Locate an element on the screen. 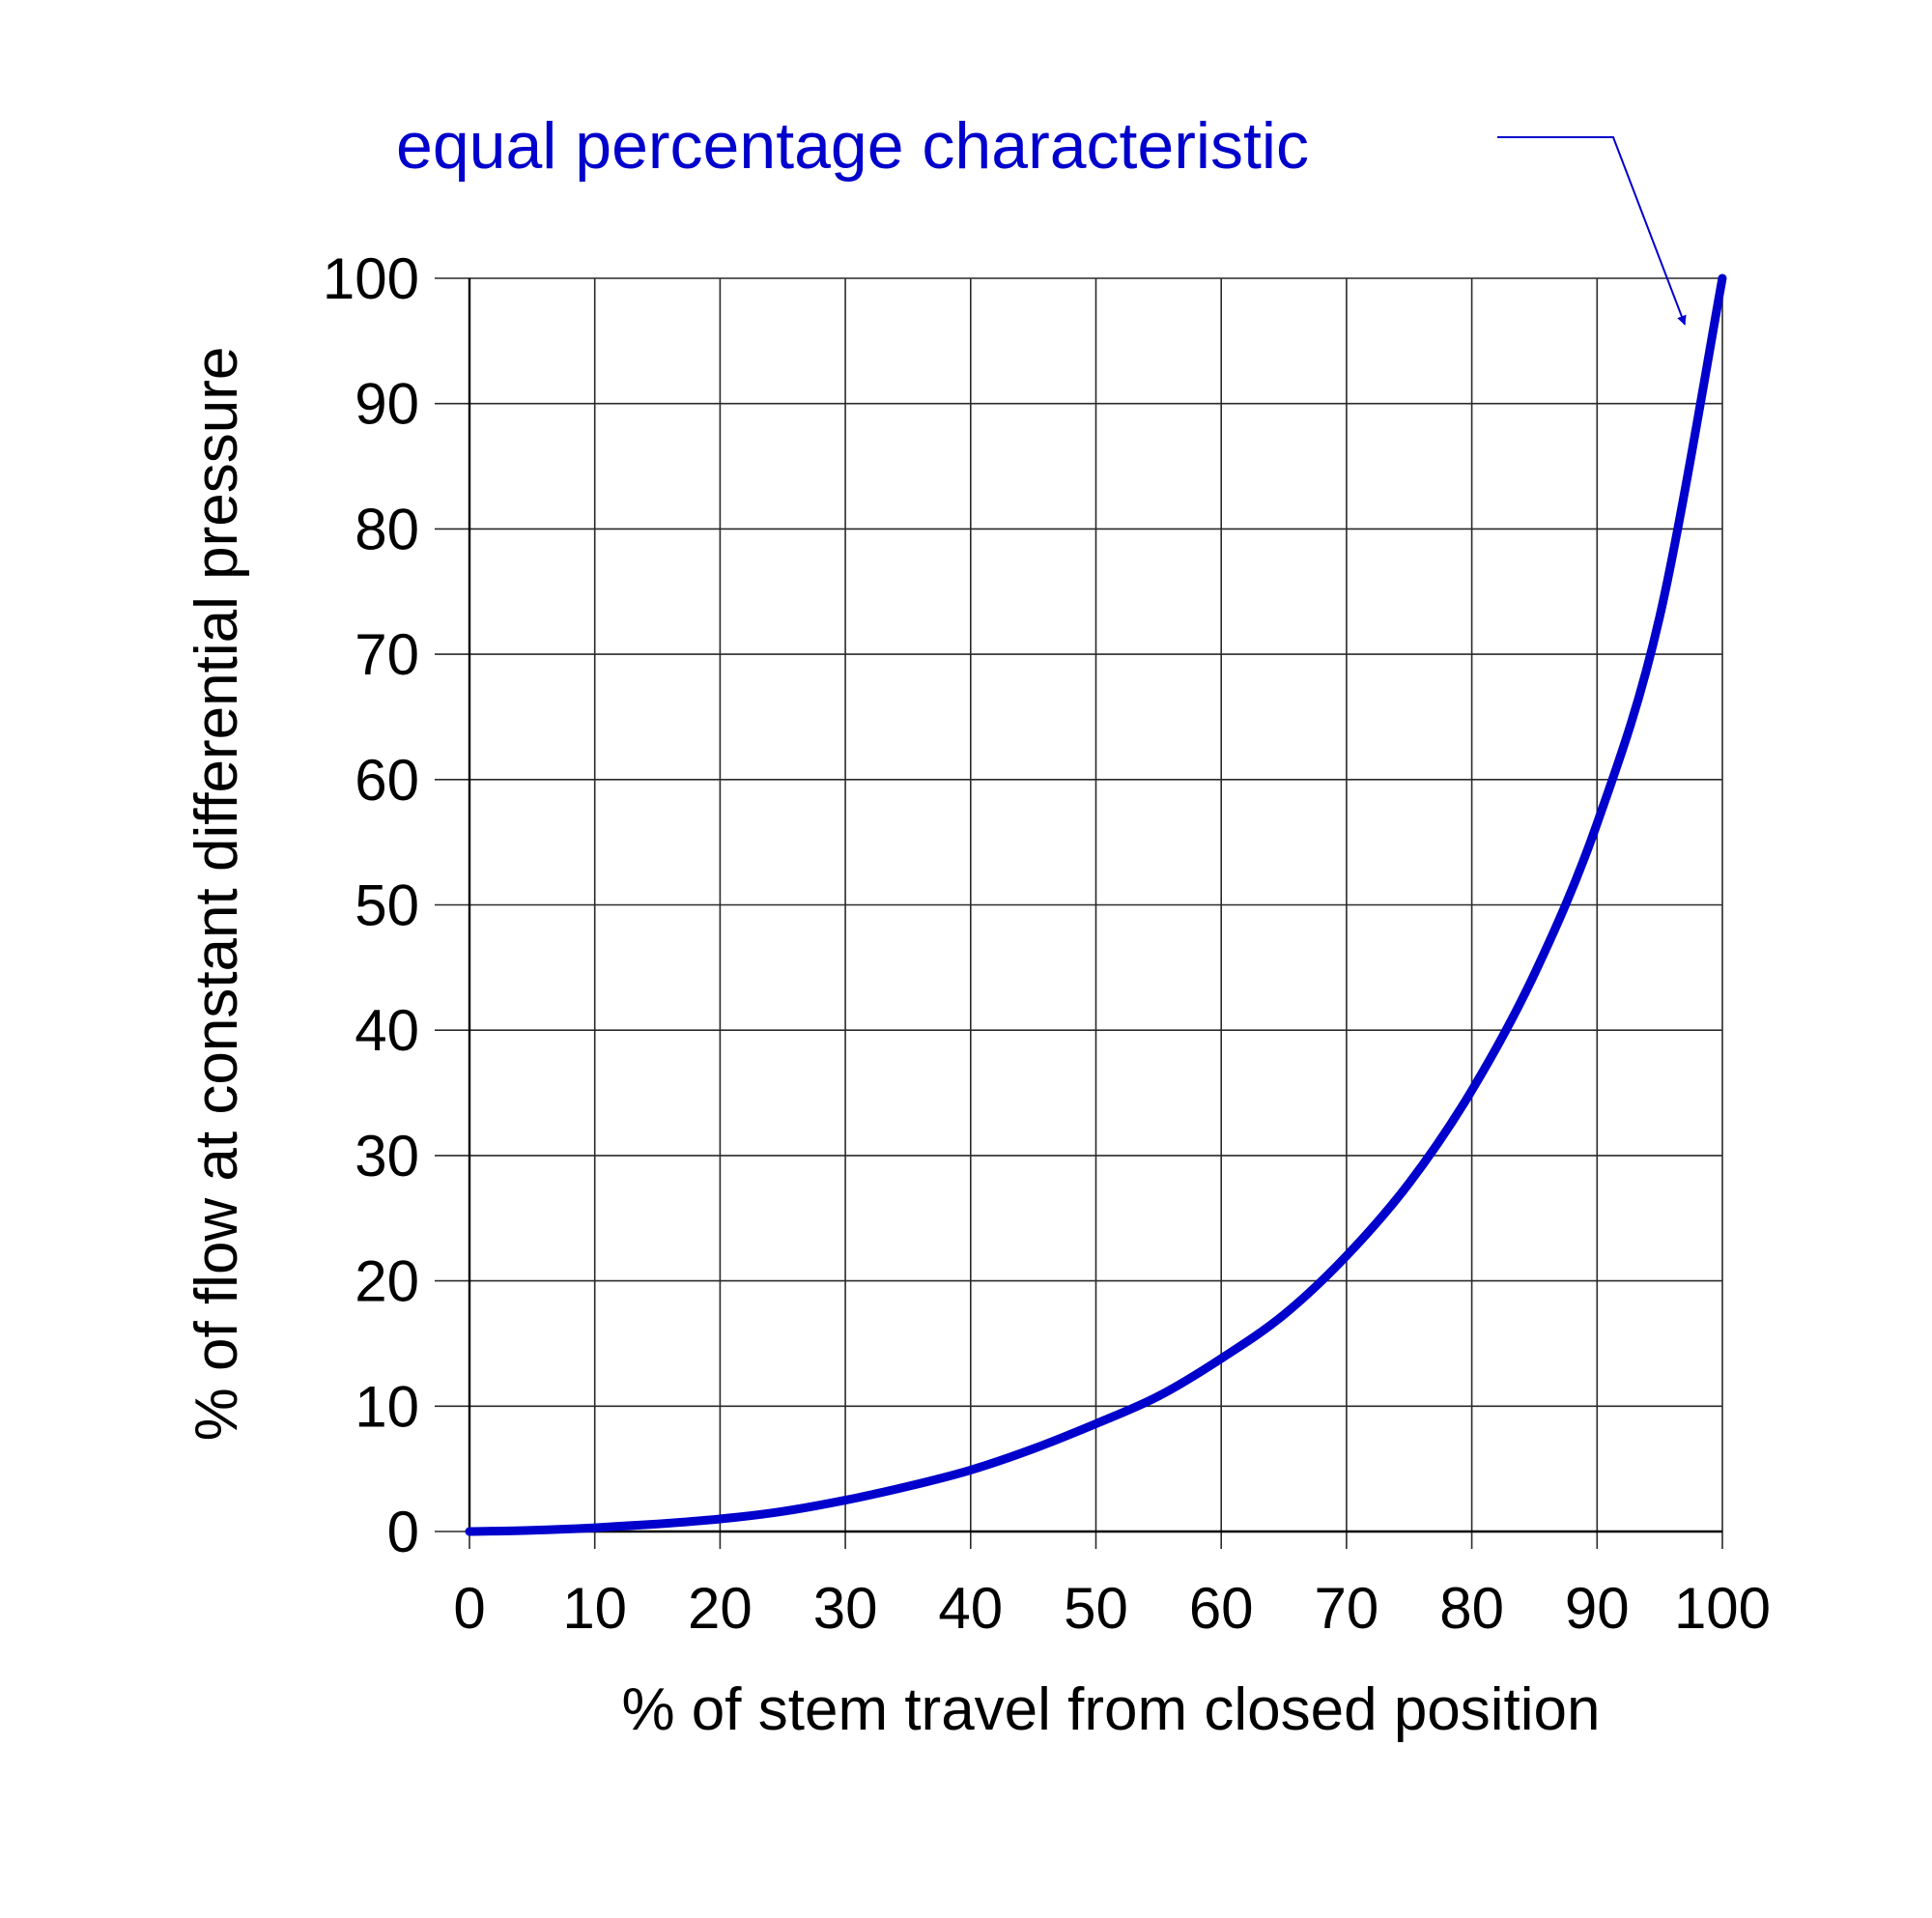  y-tick-label: 10 is located at coordinates (387, 1406).